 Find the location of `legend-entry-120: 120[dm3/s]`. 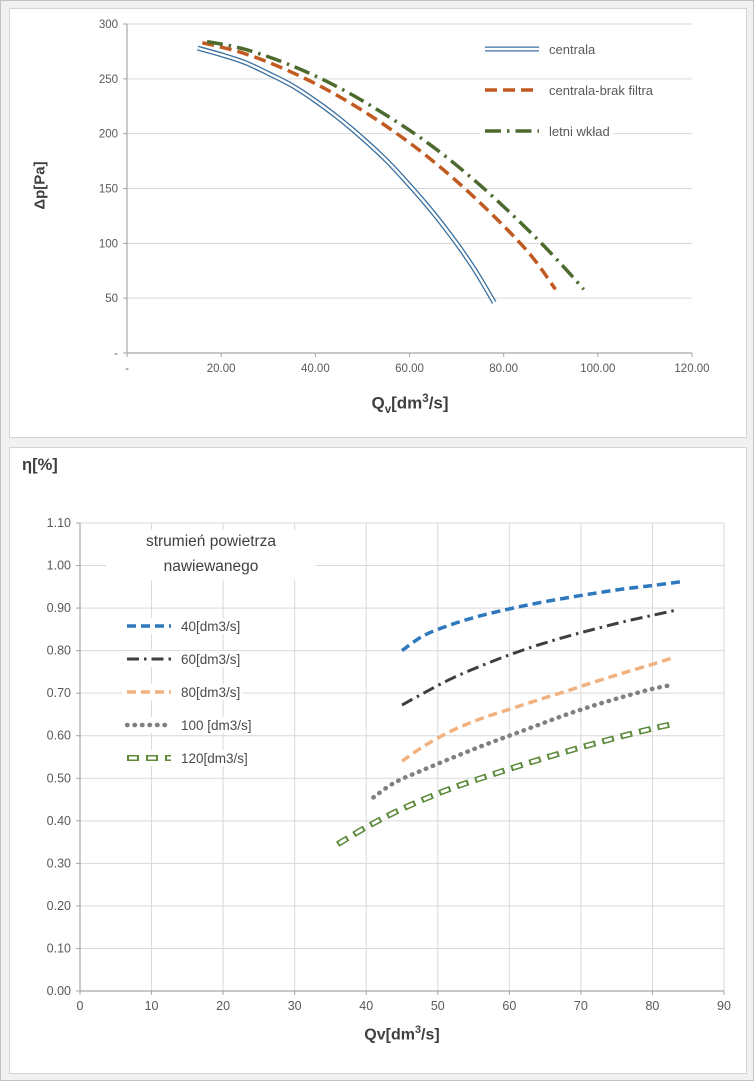

legend-entry-120: 120[dm3/s] is located at coordinates (186, 758).